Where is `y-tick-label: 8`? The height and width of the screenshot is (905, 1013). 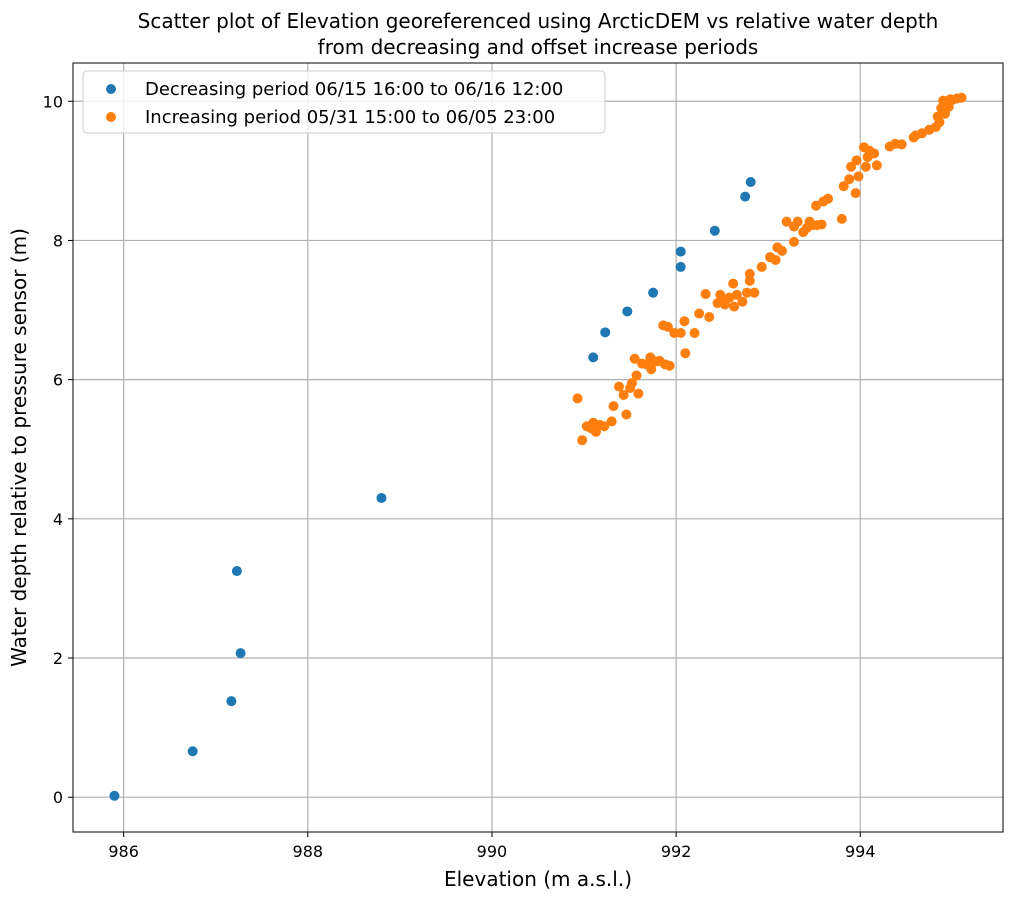 y-tick-label: 8 is located at coordinates (58, 240).